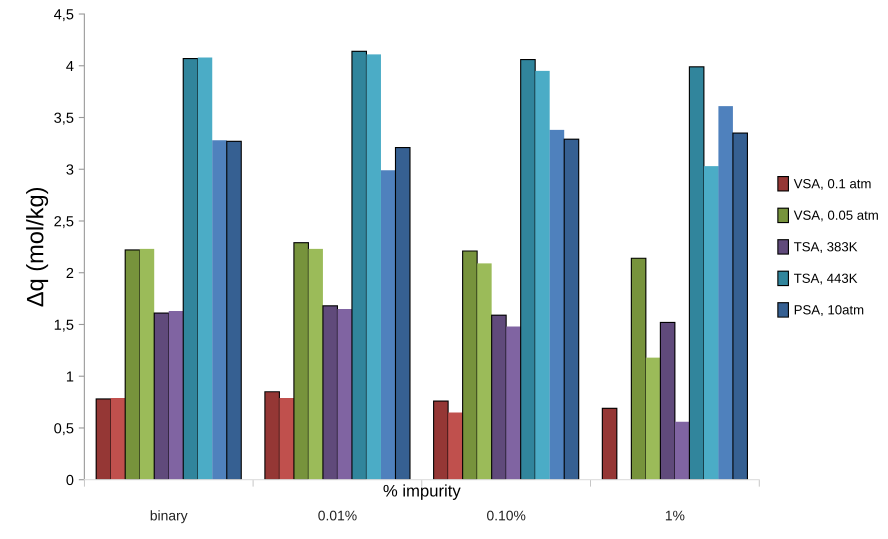 The width and height of the screenshot is (888, 539). Describe the element at coordinates (826, 279) in the screenshot. I see `legend-label: TSA, 443K` at that location.